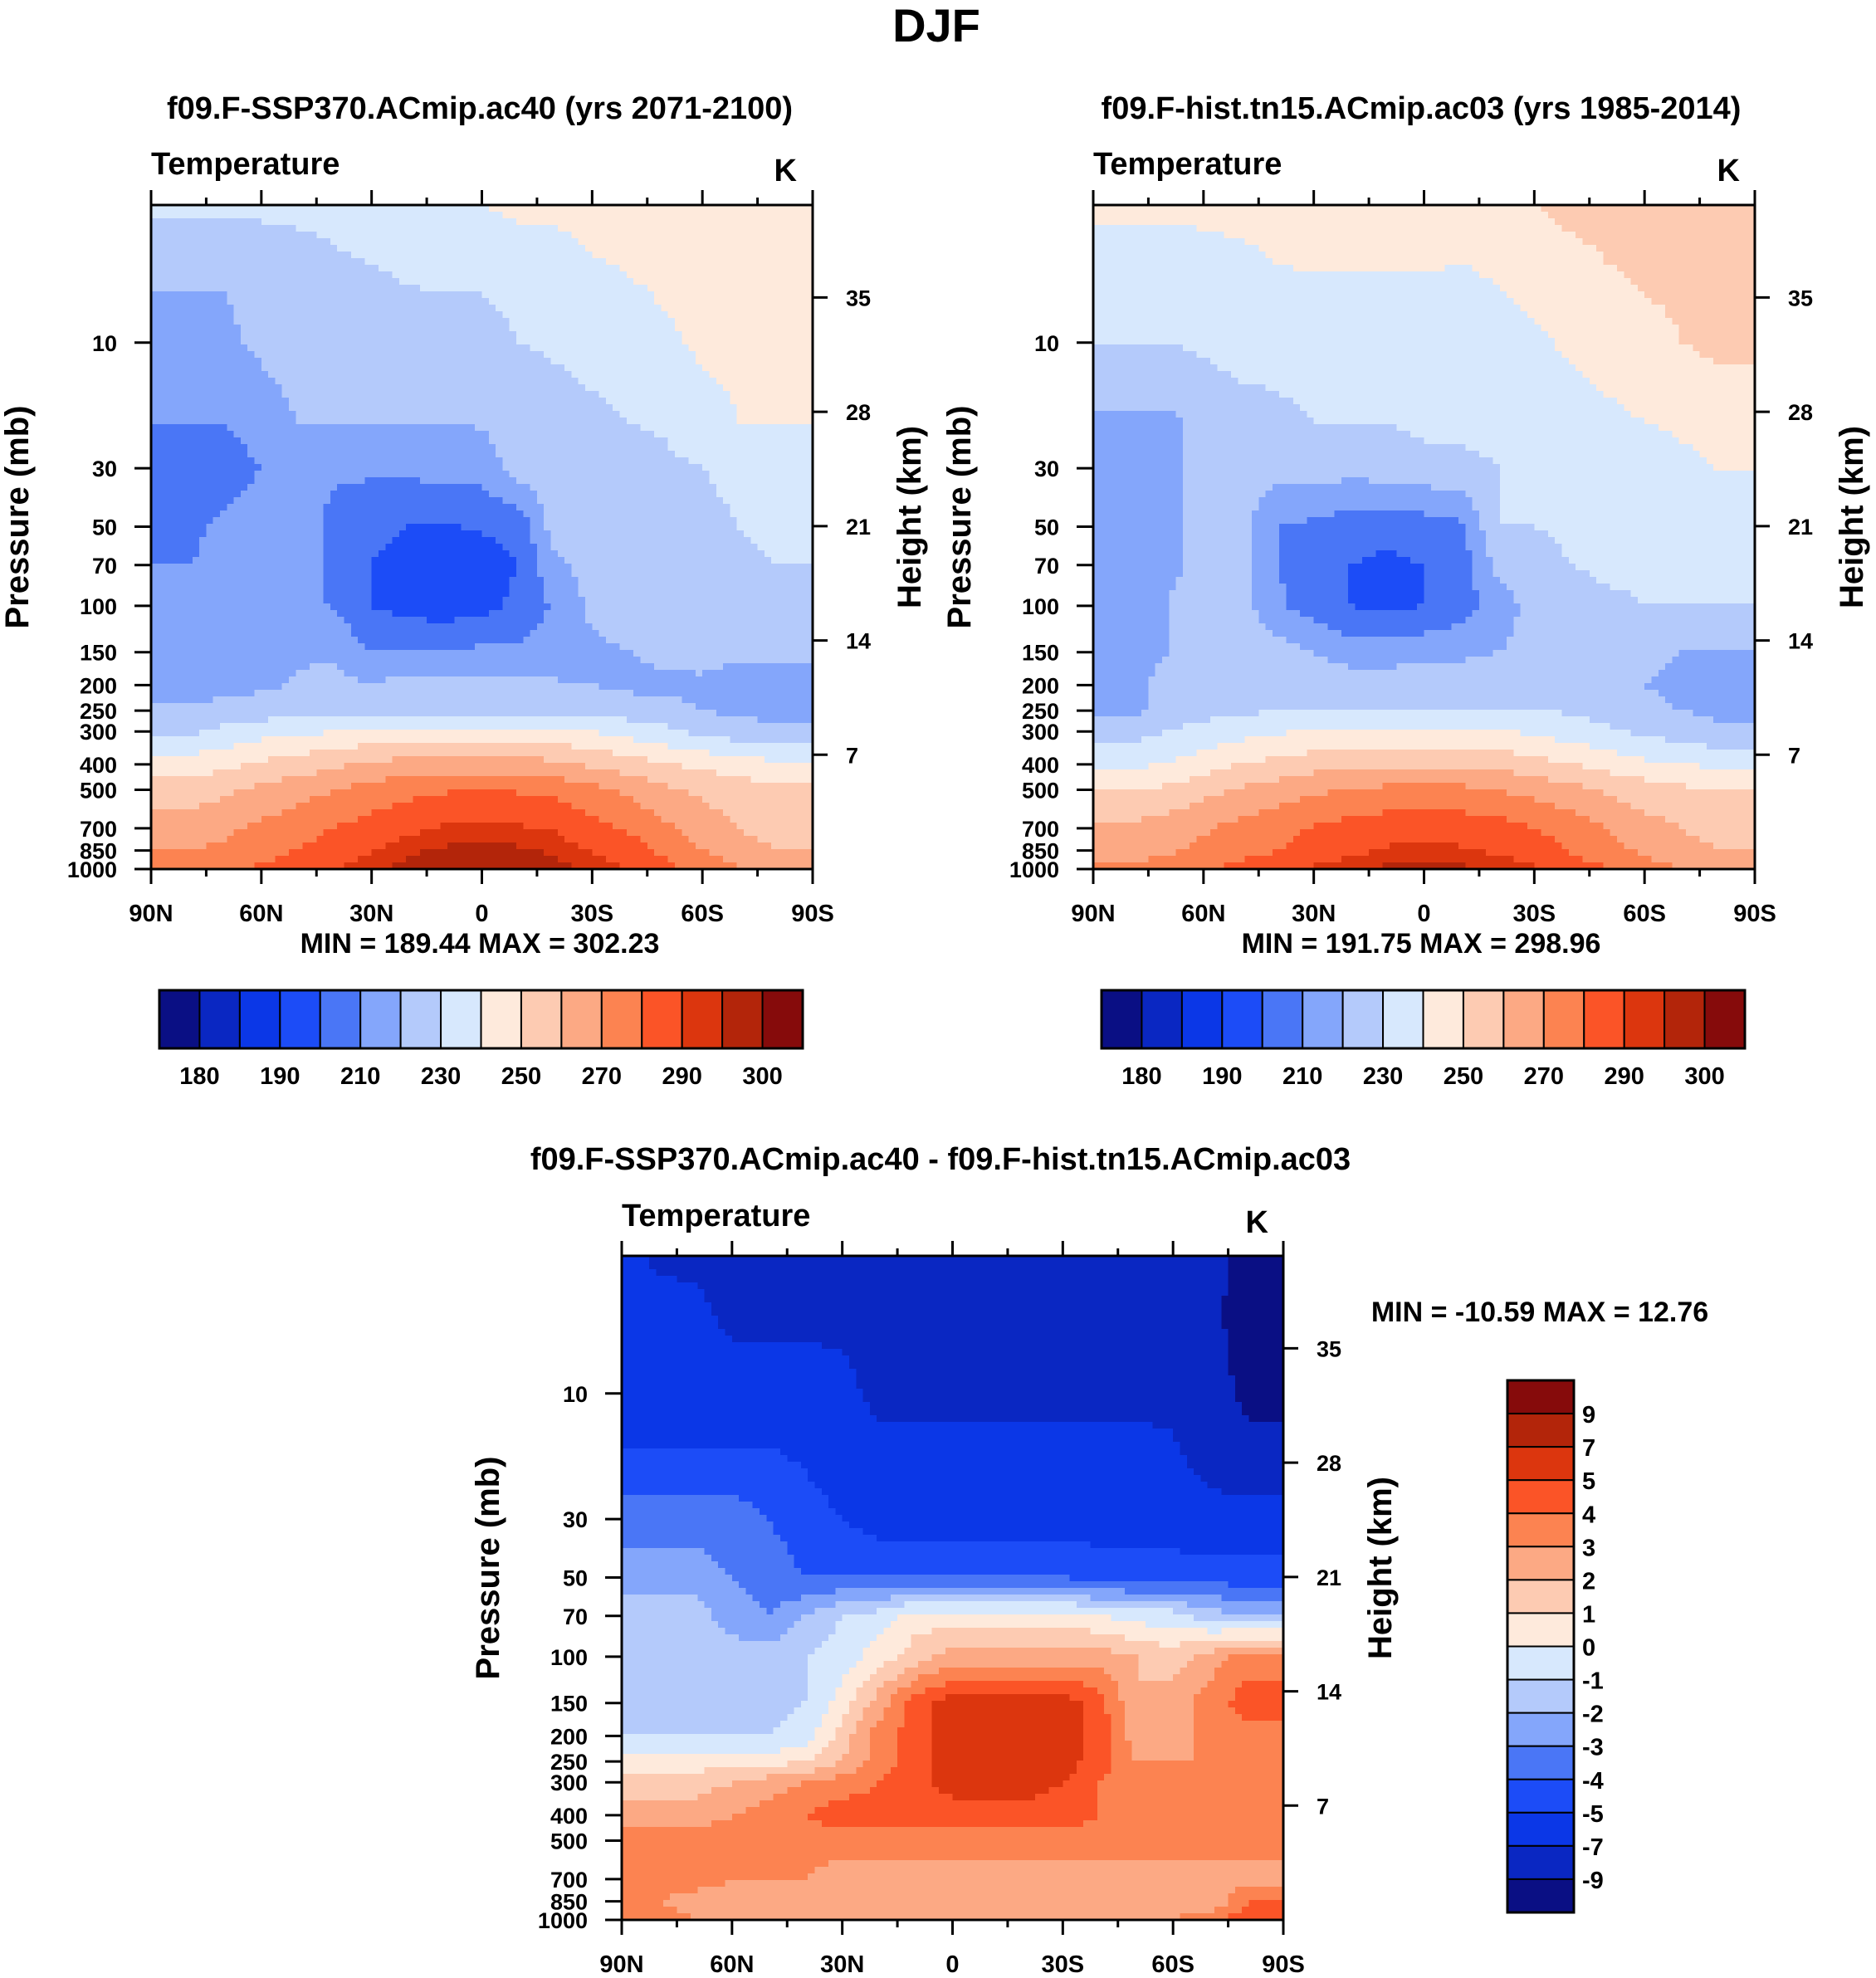 This screenshot has height=1978, width=1876. What do you see at coordinates (1852, 517) in the screenshot?
I see `height-axis-label: Height (km)` at bounding box center [1852, 517].